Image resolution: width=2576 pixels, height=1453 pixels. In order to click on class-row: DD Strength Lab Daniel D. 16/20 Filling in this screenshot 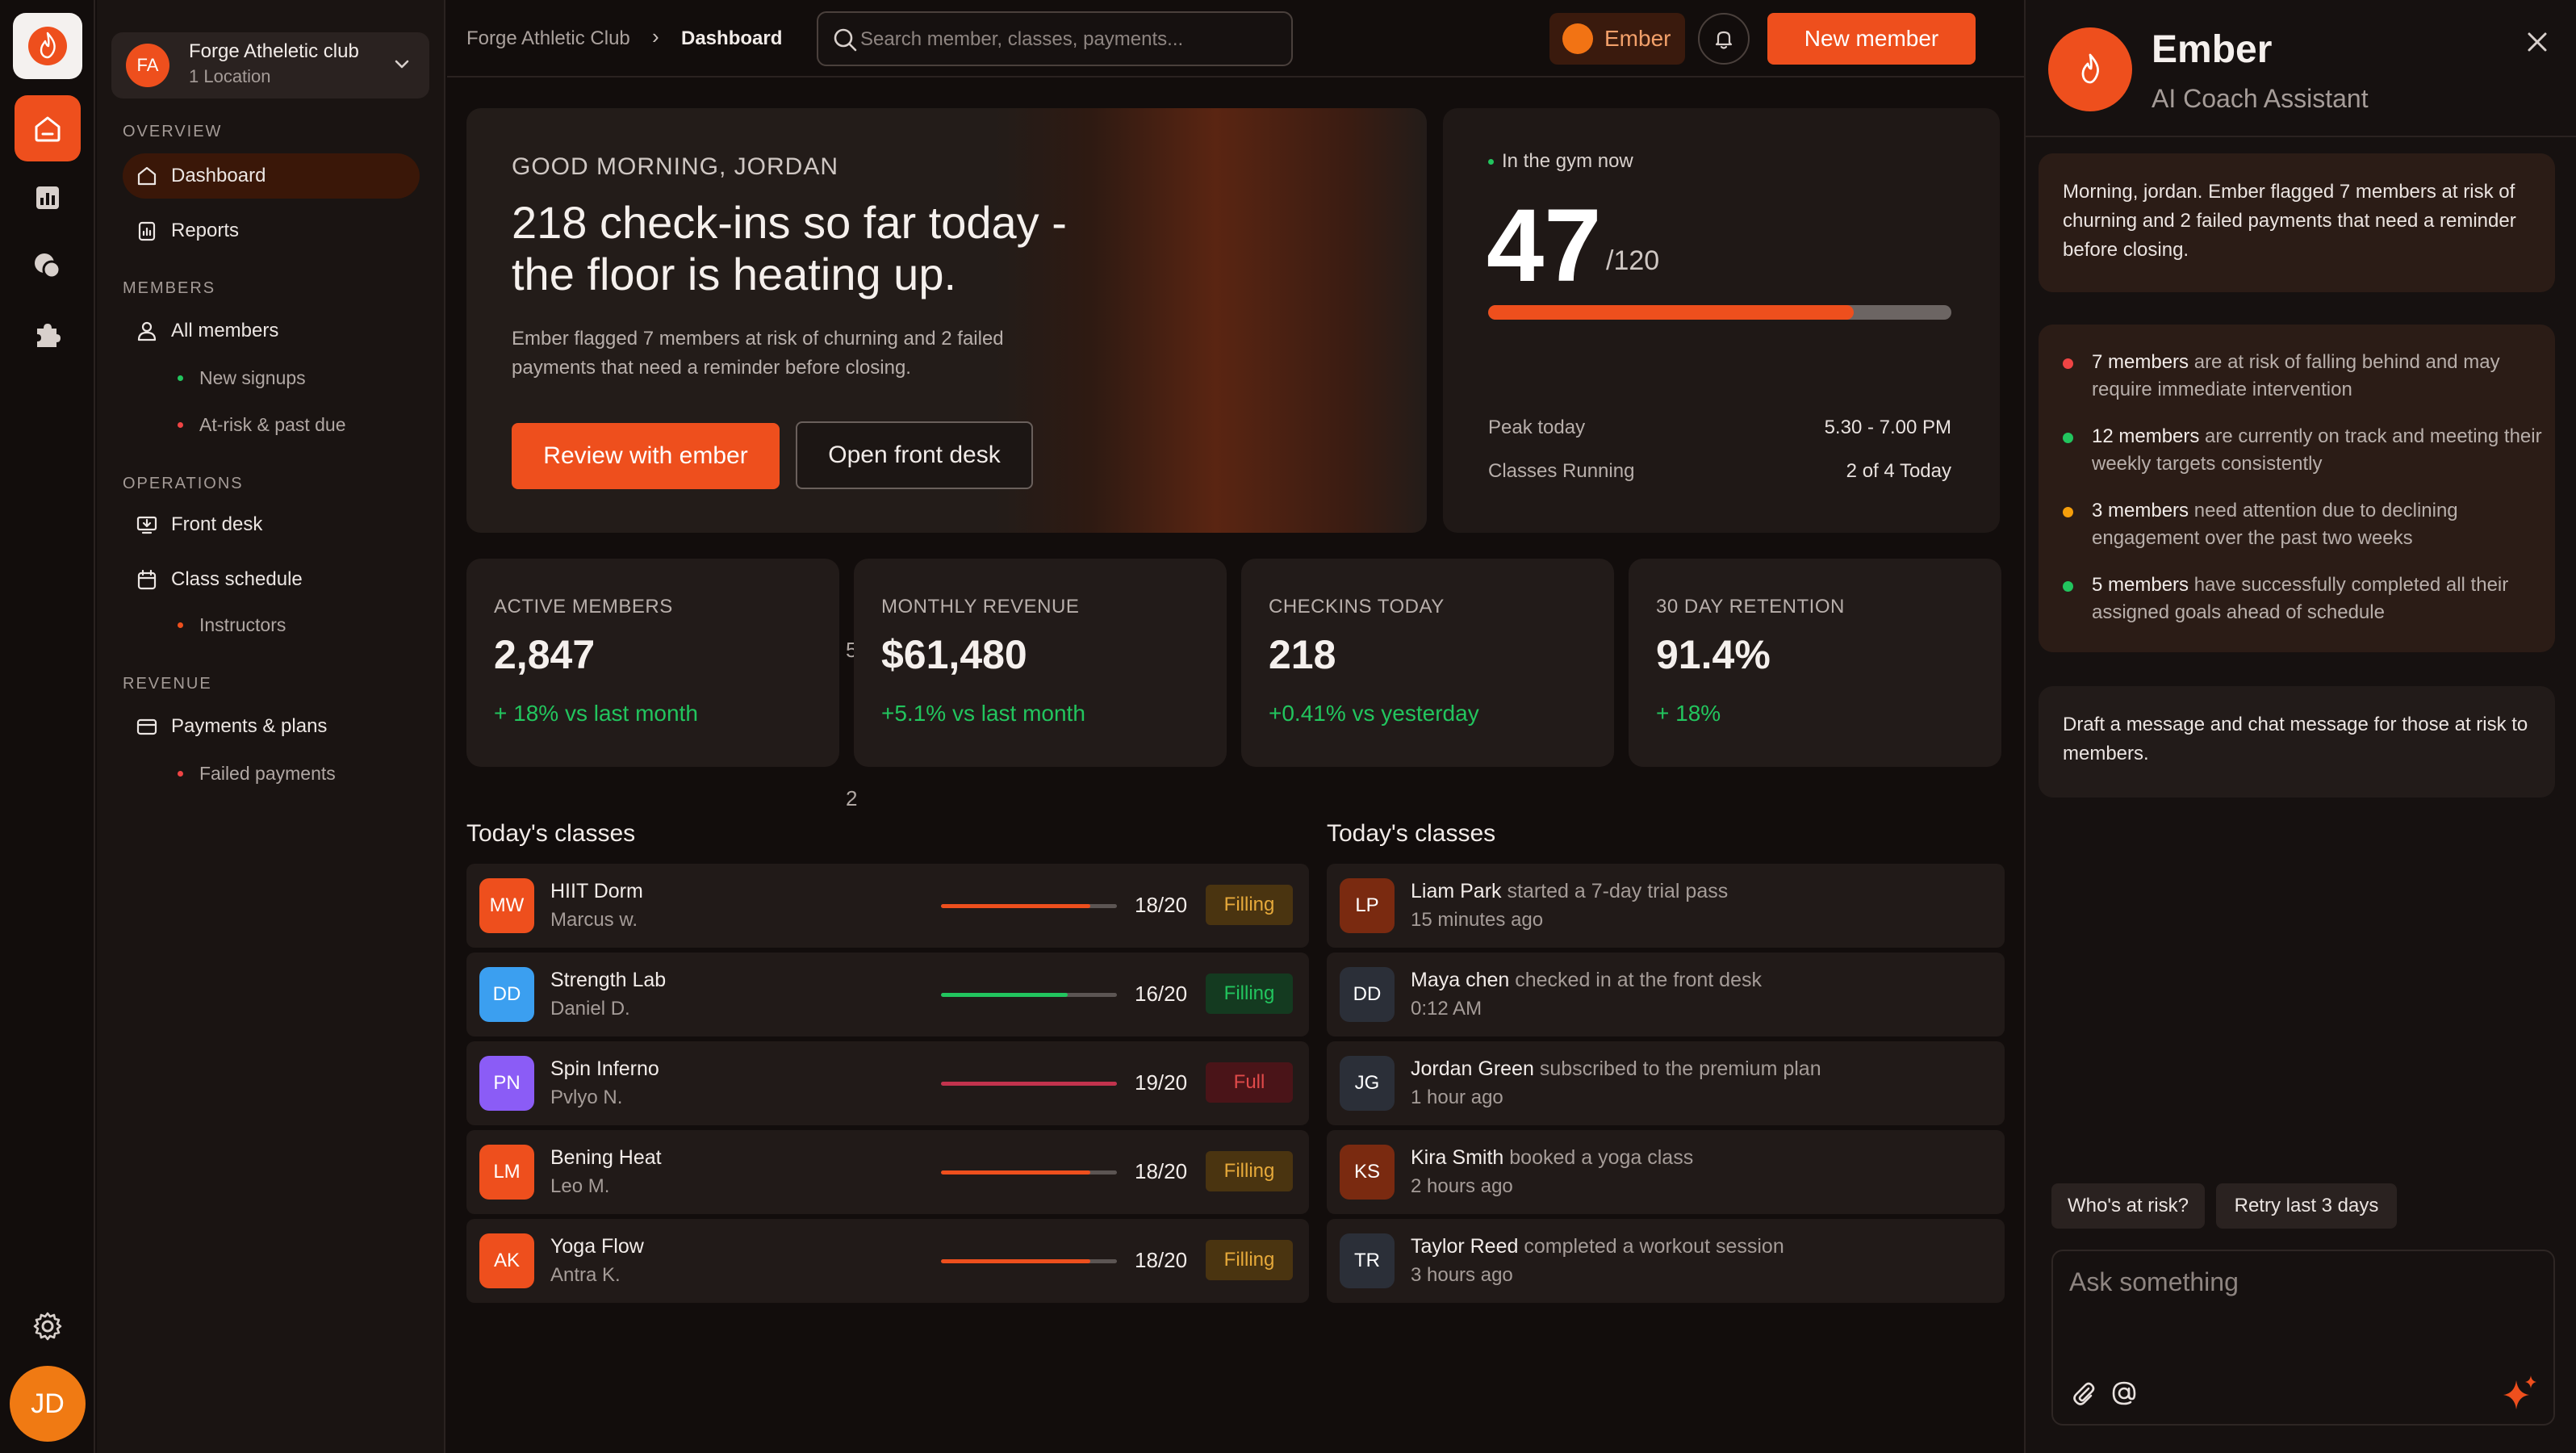, I will do `click(887, 994)`.